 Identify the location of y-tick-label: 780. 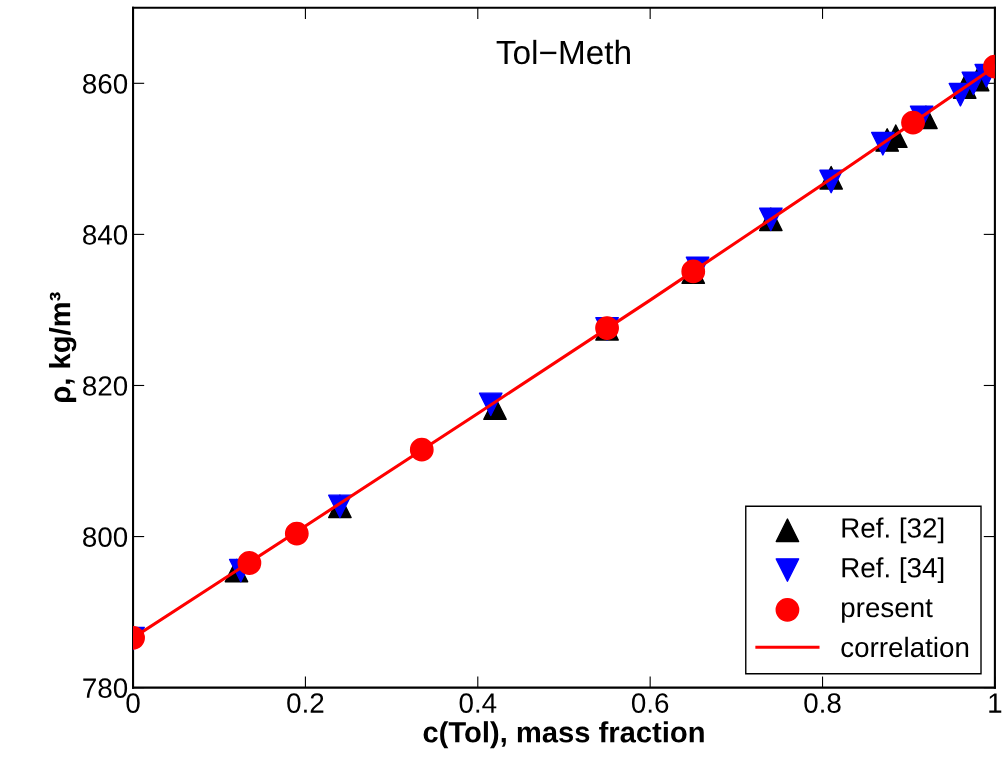
(105, 688).